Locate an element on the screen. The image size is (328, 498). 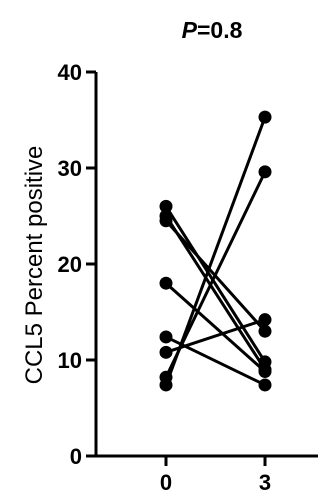
y-ticks: 0 10 20 30 40 is located at coordinates (77, 264).